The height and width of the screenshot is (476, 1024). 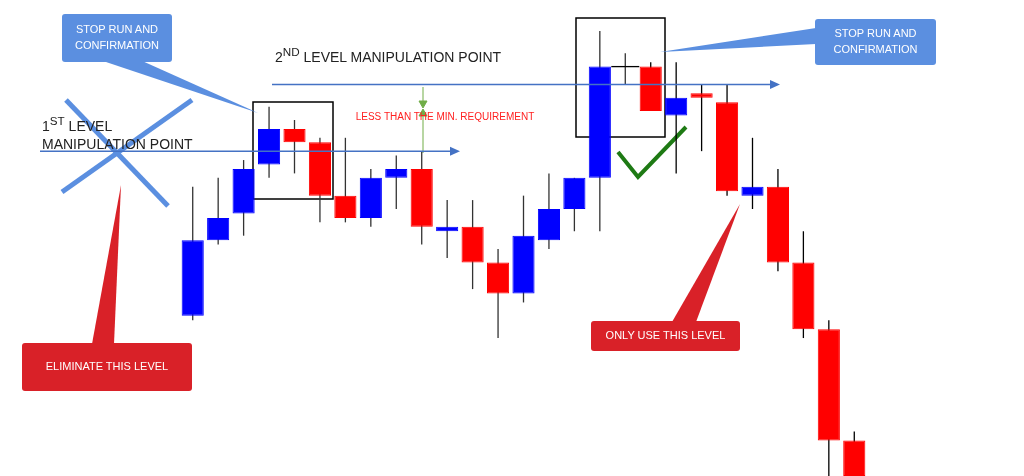 What do you see at coordinates (389, 55) in the screenshot?
I see `ref-line-label: 2$^{ND}$ LEVEL MANIPULATION POINT` at bounding box center [389, 55].